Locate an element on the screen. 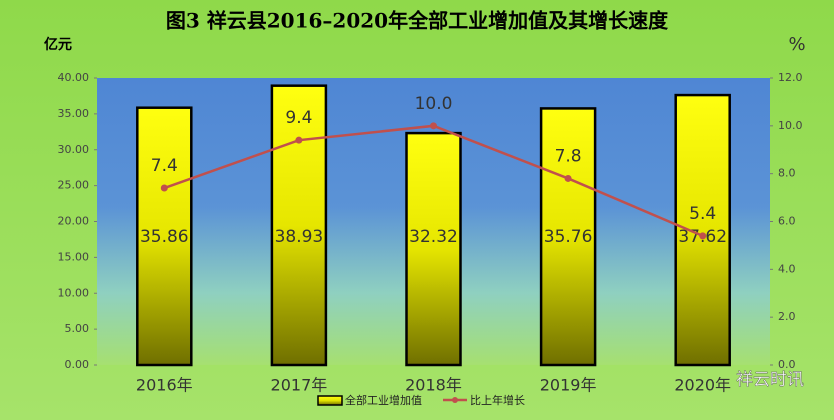  y-tick-label: 15.00 is located at coordinates (74, 256).